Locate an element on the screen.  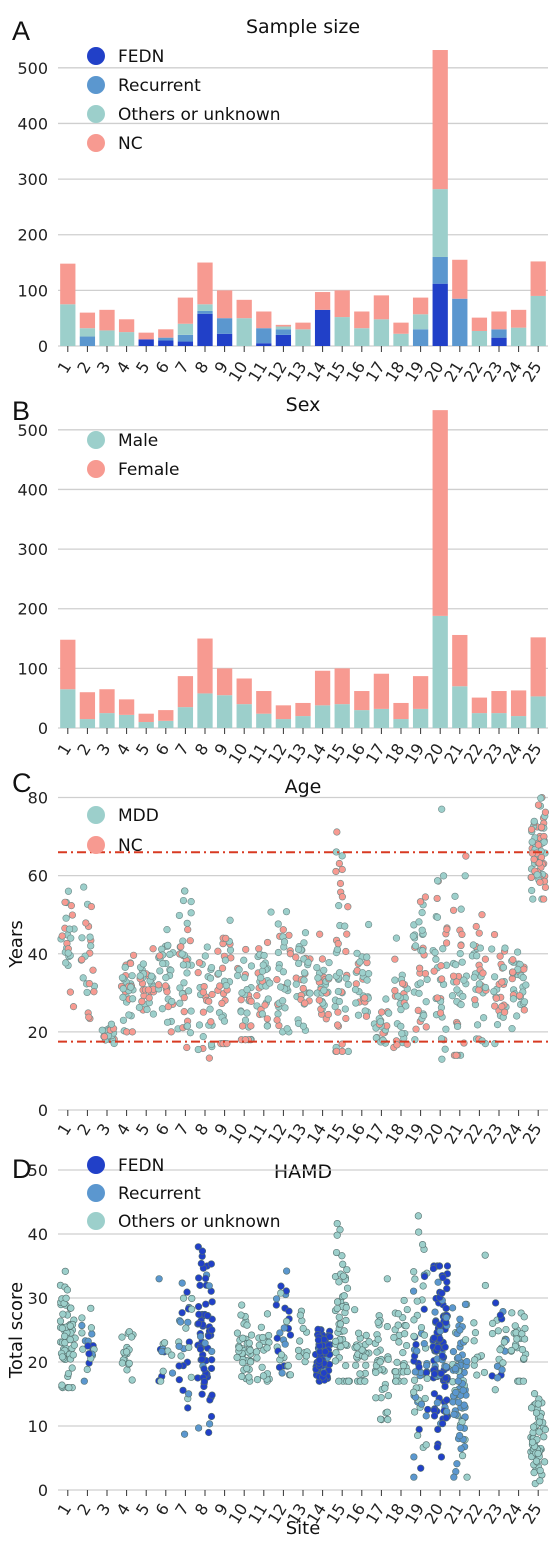
x-tick-label: 5 is located at coordinates (143, 1509).